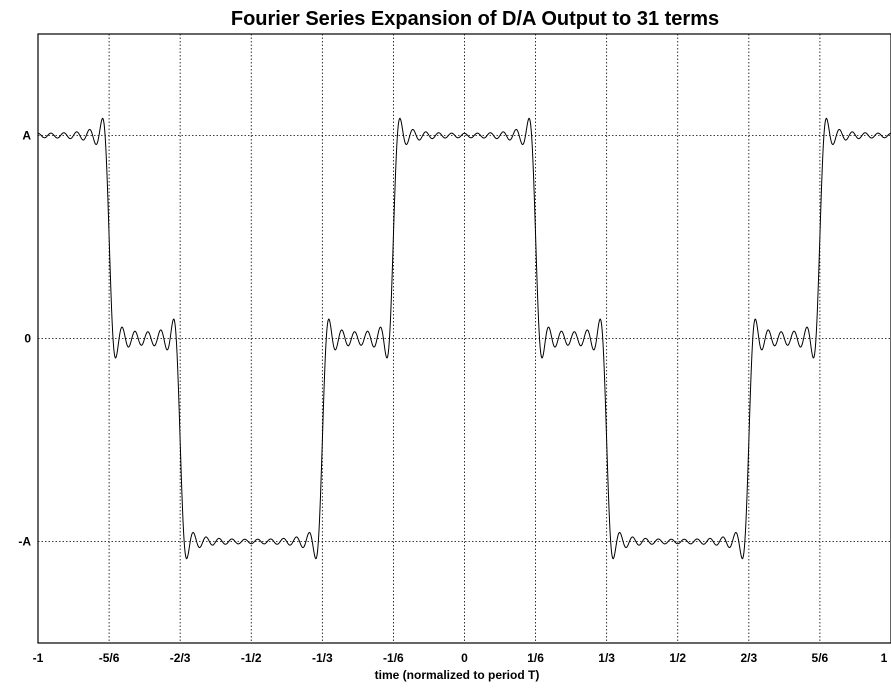 Image resolution: width=891 pixels, height=688 pixels. I want to click on y-tick-labels: -A 0 A, so click(24, 339).